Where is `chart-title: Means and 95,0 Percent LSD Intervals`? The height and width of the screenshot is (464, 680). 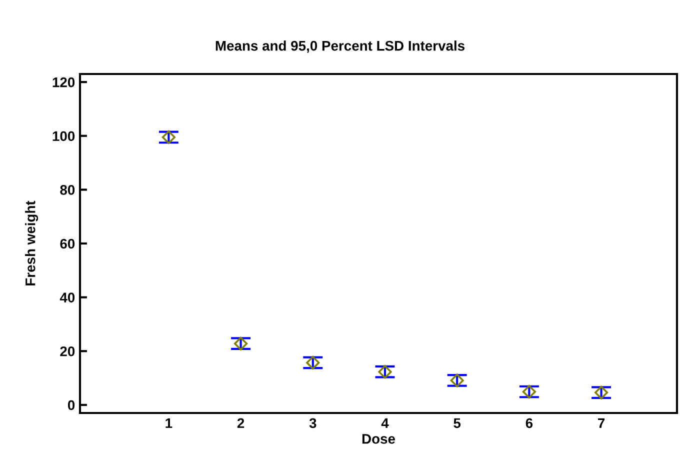 chart-title: Means and 95,0 Percent LSD Intervals is located at coordinates (340, 46).